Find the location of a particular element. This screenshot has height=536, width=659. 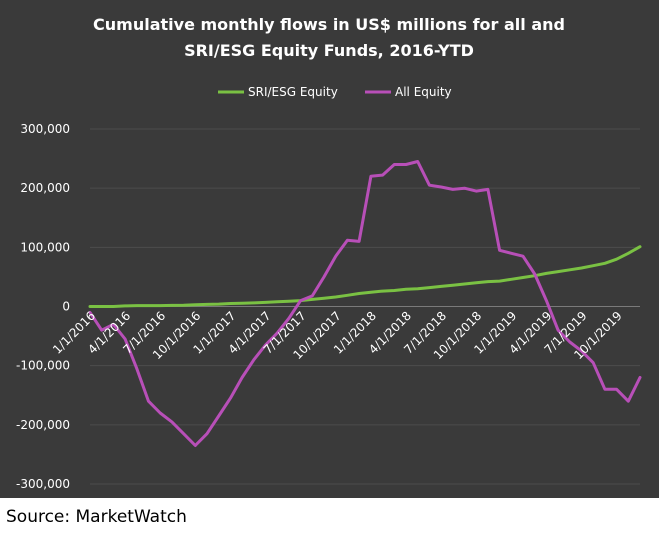

y-tick-label: 200,000 is located at coordinates (45, 188).